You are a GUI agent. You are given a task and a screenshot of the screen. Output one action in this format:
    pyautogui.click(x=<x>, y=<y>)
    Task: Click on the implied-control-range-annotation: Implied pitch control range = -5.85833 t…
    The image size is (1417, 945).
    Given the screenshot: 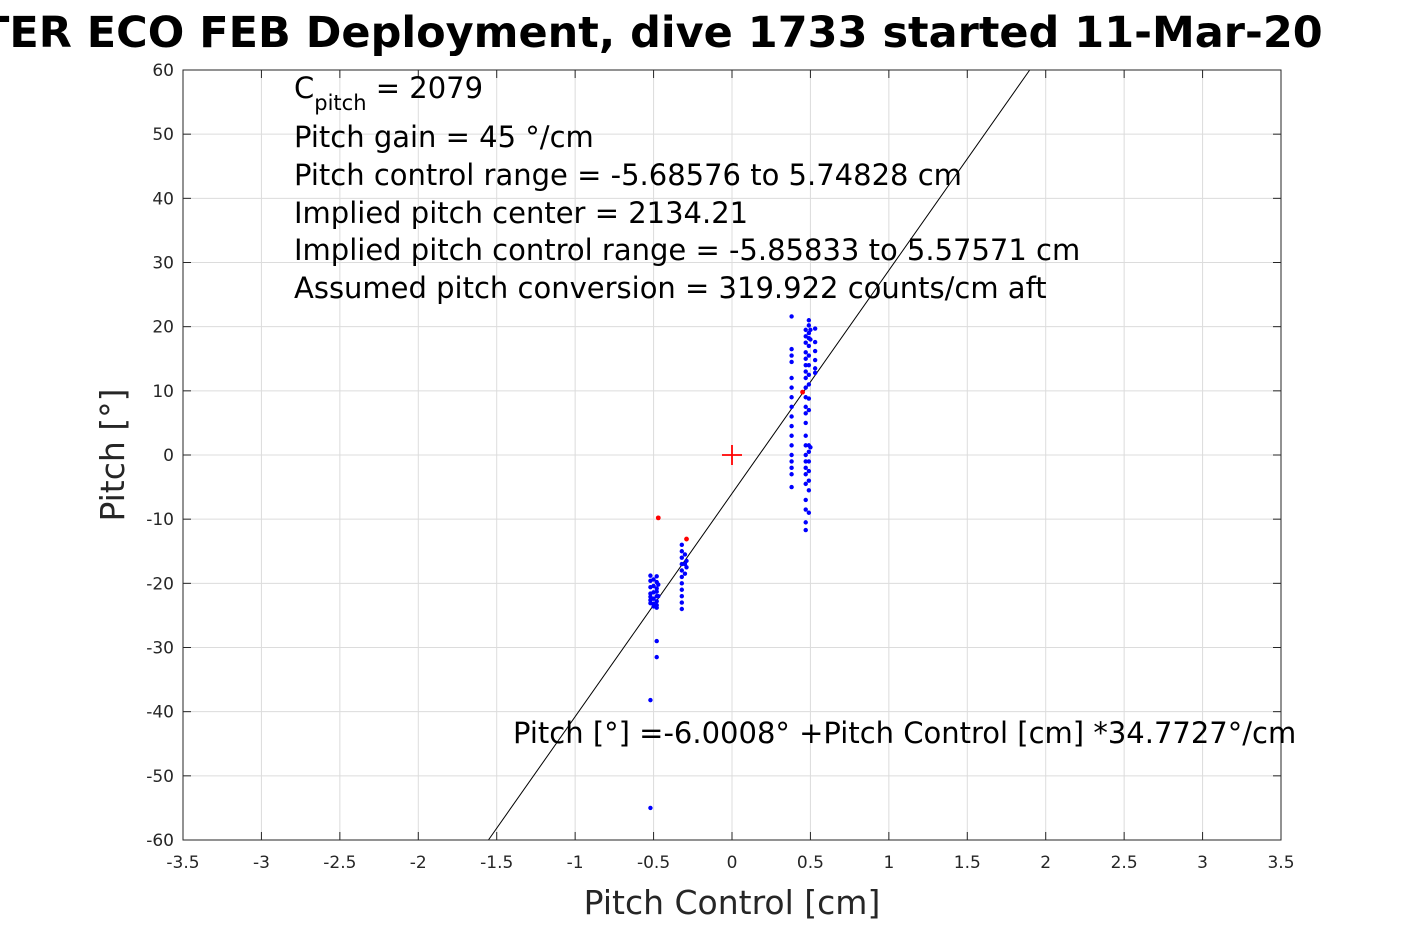 What is the action you would take?
    pyautogui.click(x=687, y=250)
    